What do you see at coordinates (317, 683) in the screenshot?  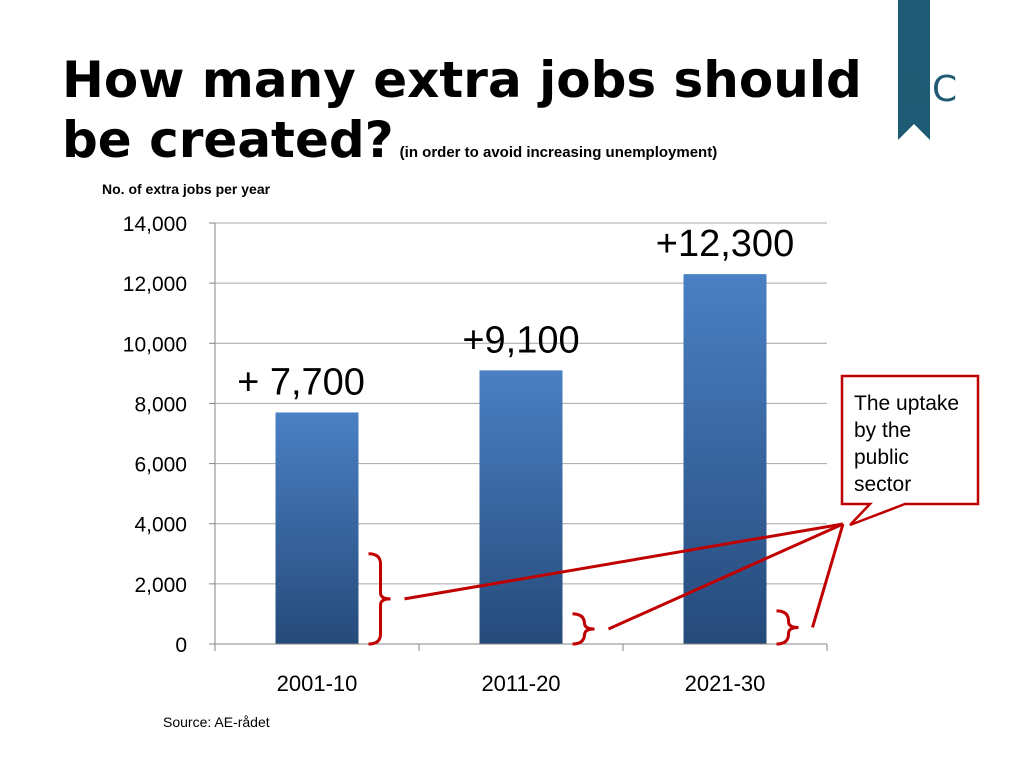 I see `x-tick-label: 2001-10` at bounding box center [317, 683].